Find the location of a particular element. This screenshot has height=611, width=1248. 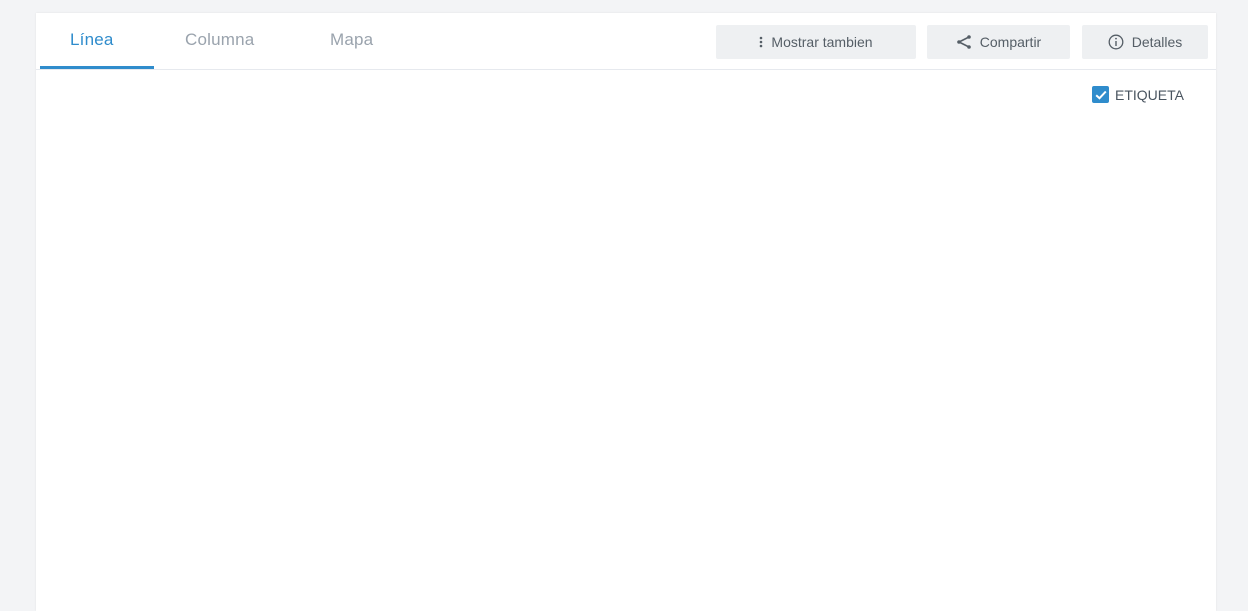

details-button: Detalles is located at coordinates (1145, 42).